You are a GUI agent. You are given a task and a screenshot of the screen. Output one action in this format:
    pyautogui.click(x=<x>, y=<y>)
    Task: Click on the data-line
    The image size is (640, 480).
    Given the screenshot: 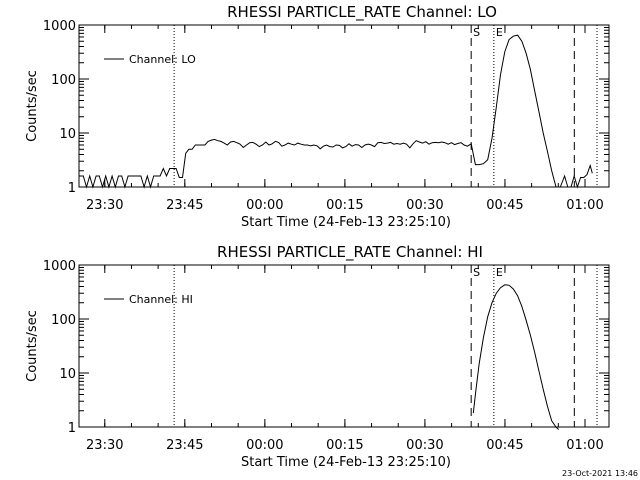 What is the action you would take?
    pyautogui.click(x=516, y=357)
    